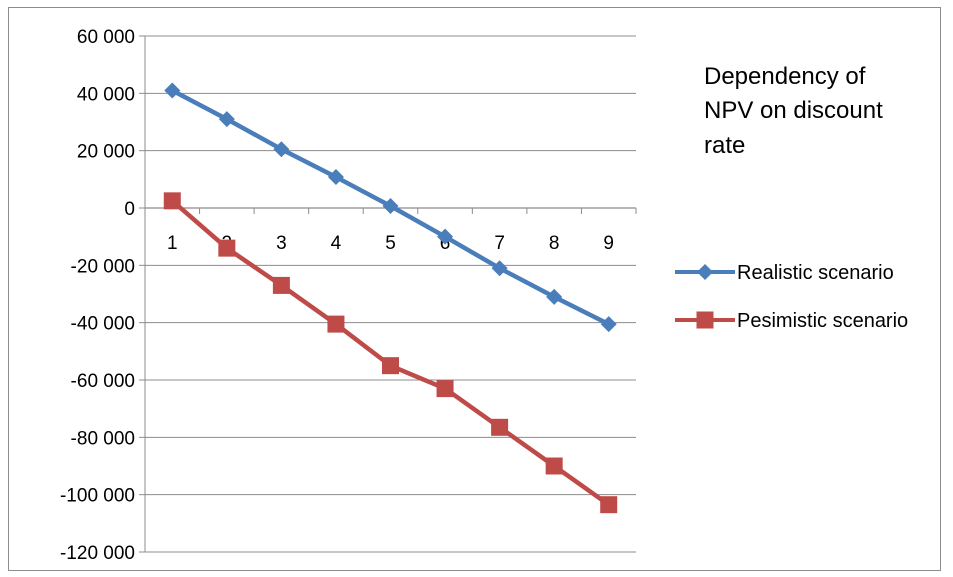 The width and height of the screenshot is (953, 577). Describe the element at coordinates (97, 496) in the screenshot. I see `y-tick-label: -100 000` at that location.